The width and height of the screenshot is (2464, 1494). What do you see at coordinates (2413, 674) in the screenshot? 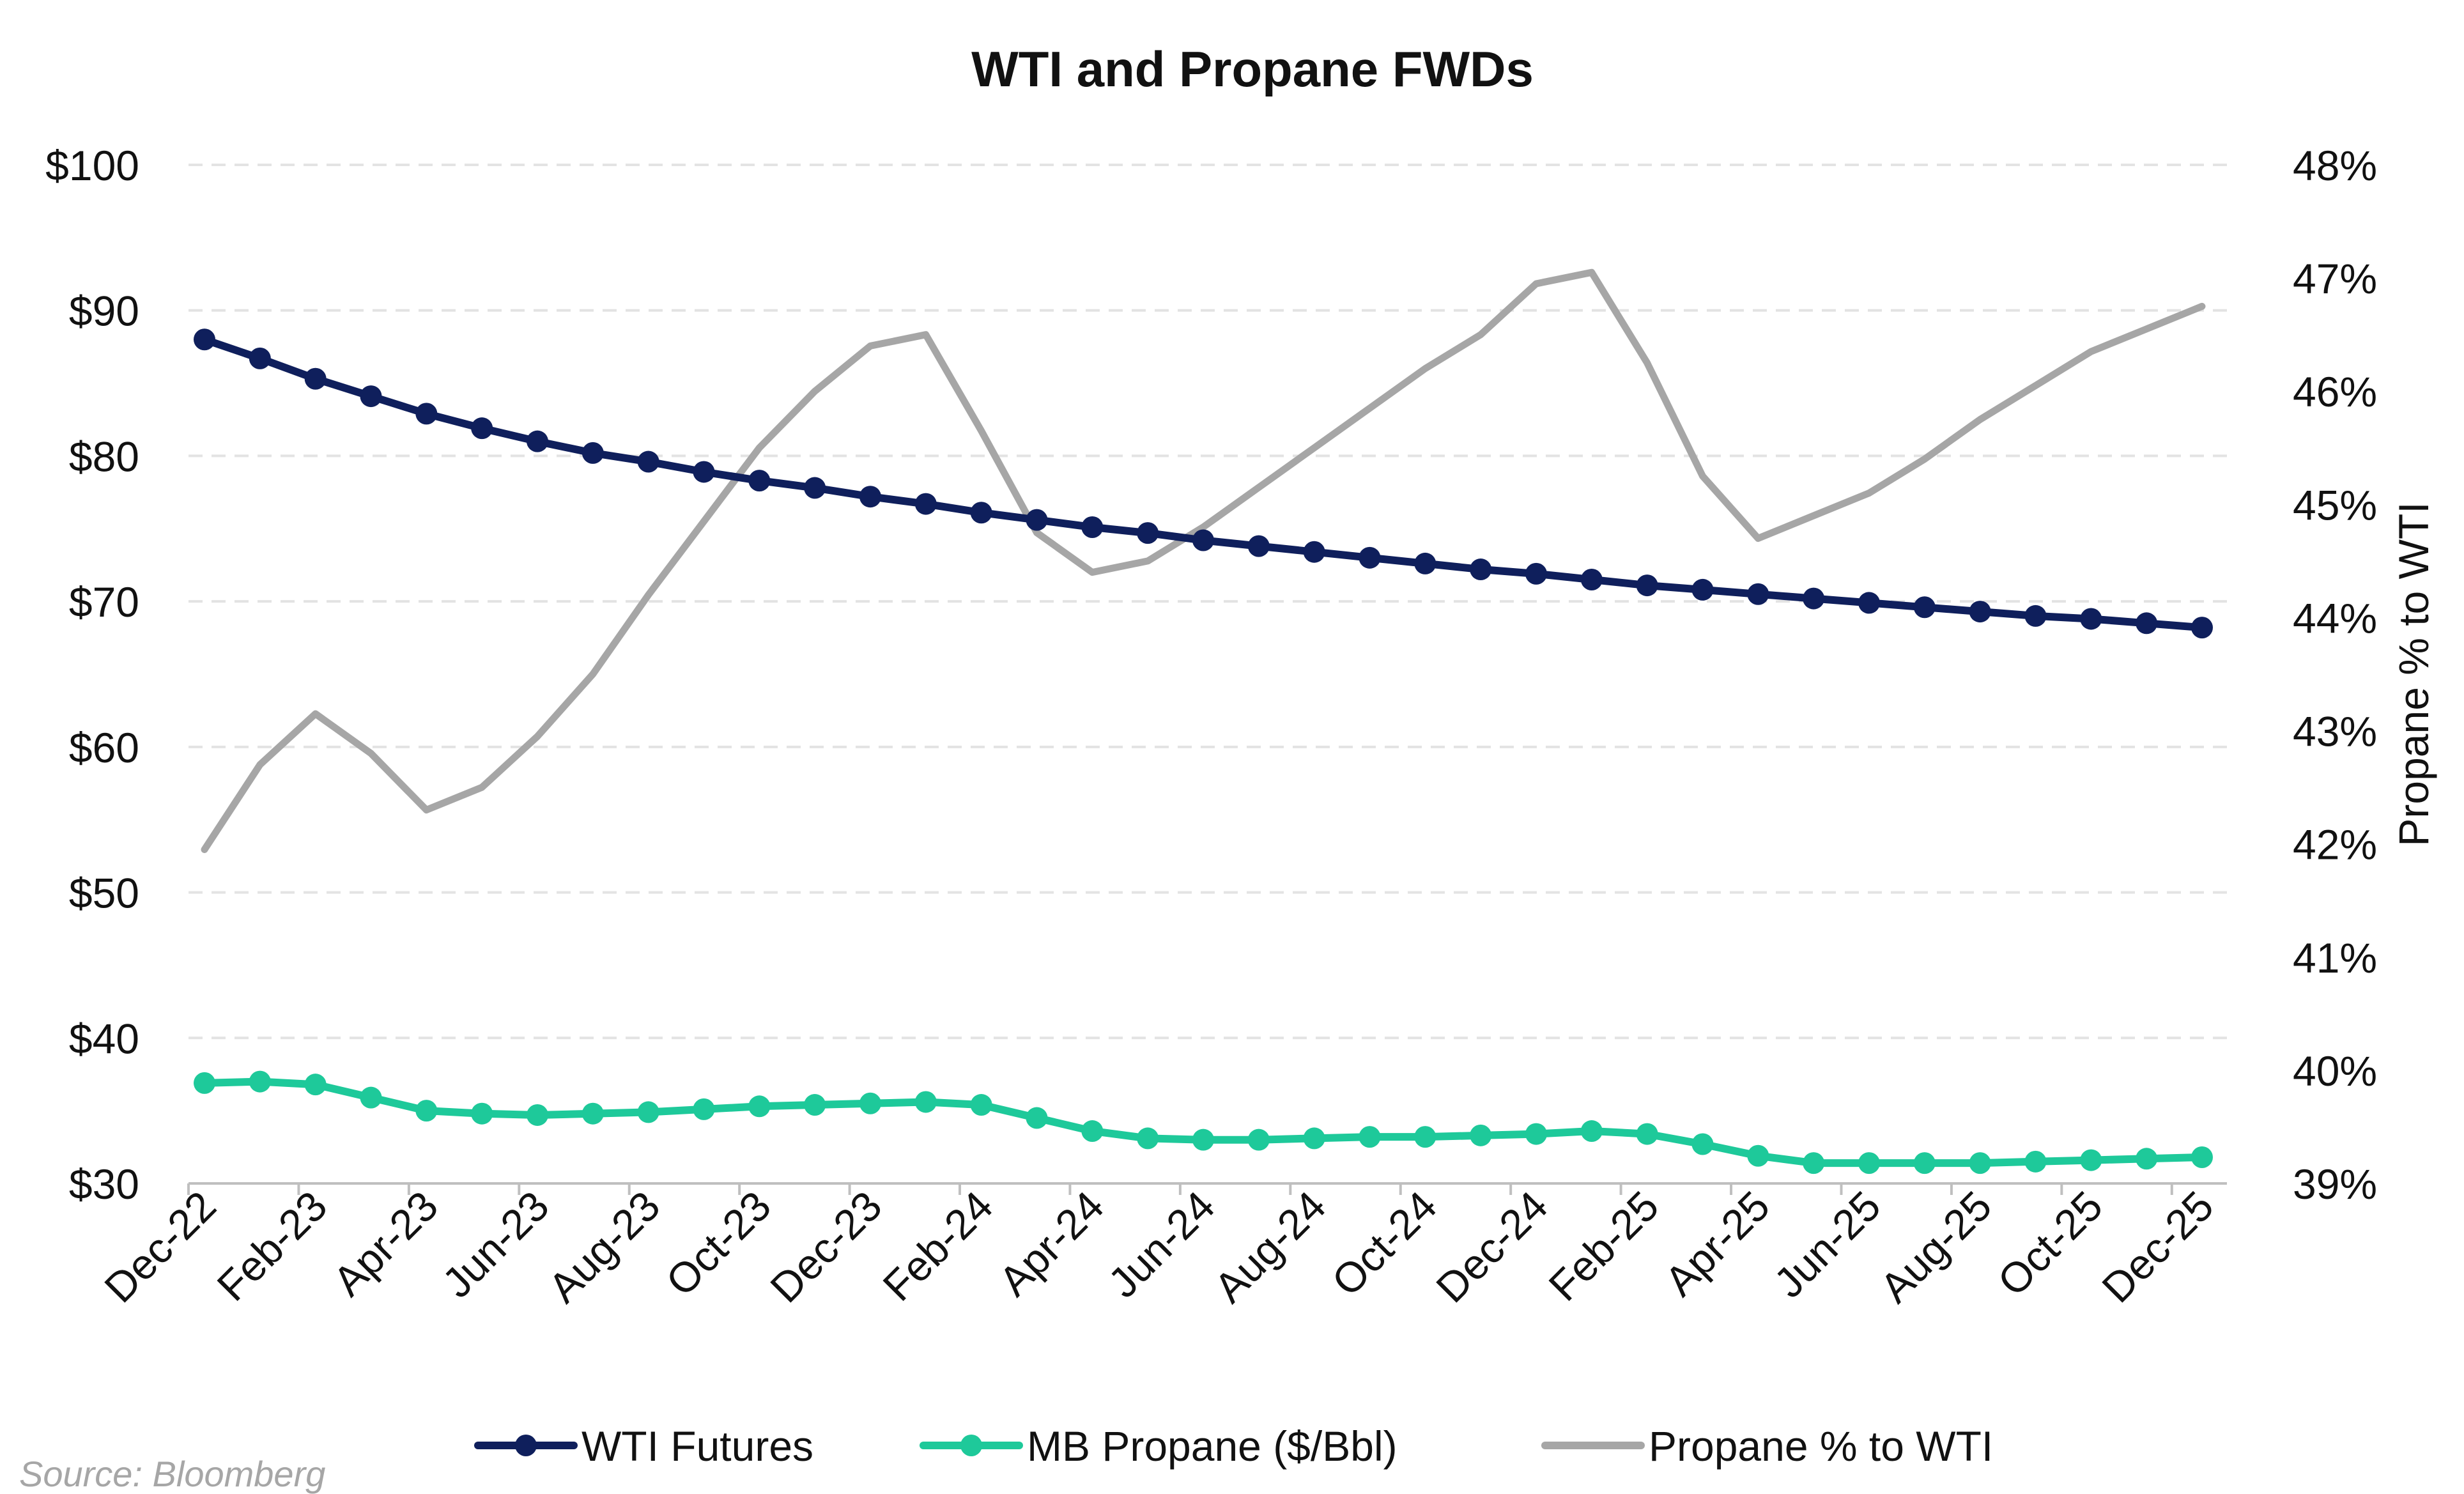
I see `right-axis-title: Propane % to WTI` at bounding box center [2413, 674].